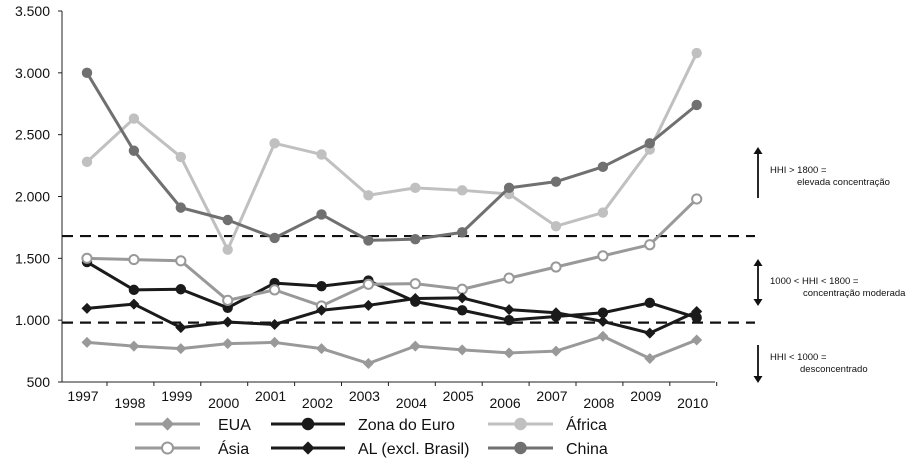  I want to click on annotation-text: desconcentrado, so click(834, 369).